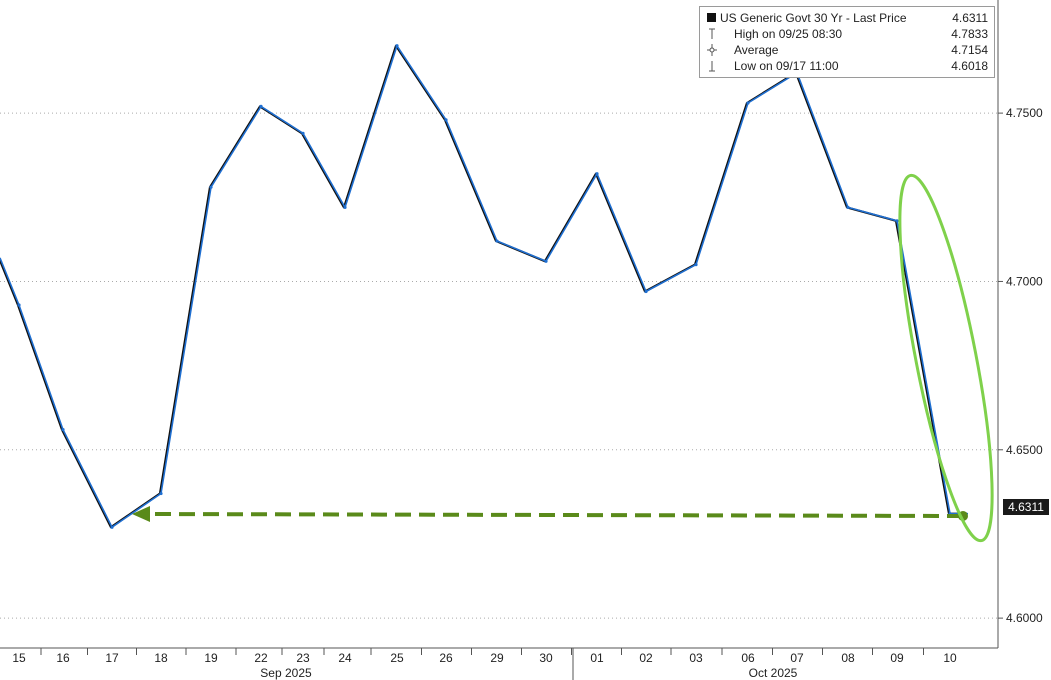  Describe the element at coordinates (846, 50) in the screenshot. I see `legend-row-average: Average 4.7154` at that location.